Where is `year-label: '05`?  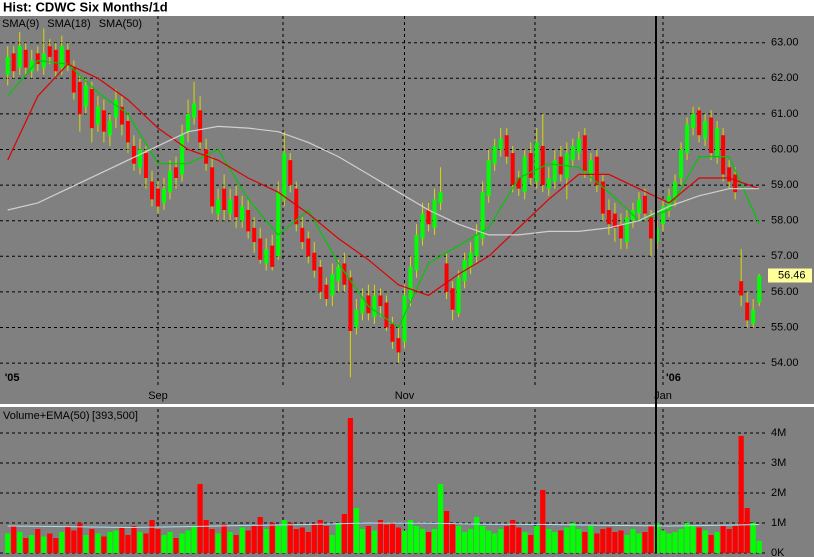
year-label: '05 is located at coordinates (12, 378).